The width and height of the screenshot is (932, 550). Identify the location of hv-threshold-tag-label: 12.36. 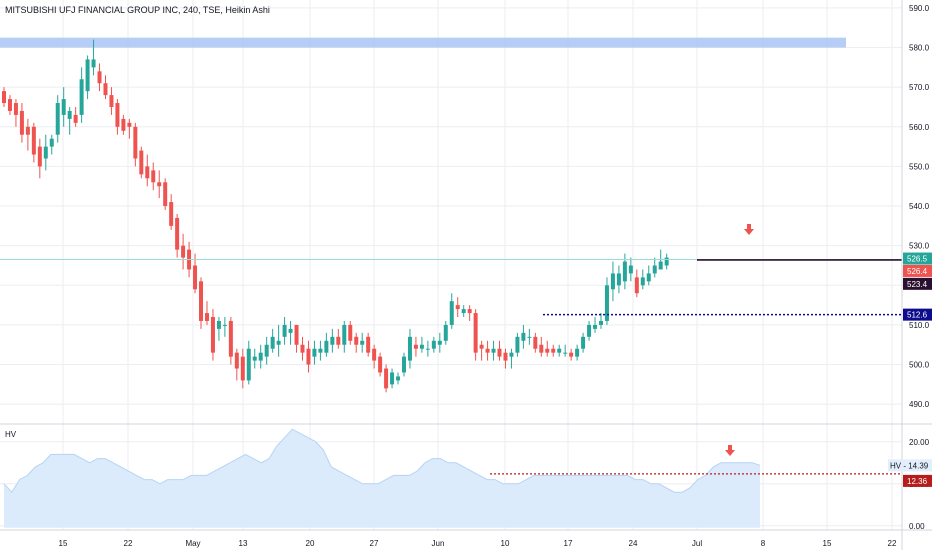
(917, 481).